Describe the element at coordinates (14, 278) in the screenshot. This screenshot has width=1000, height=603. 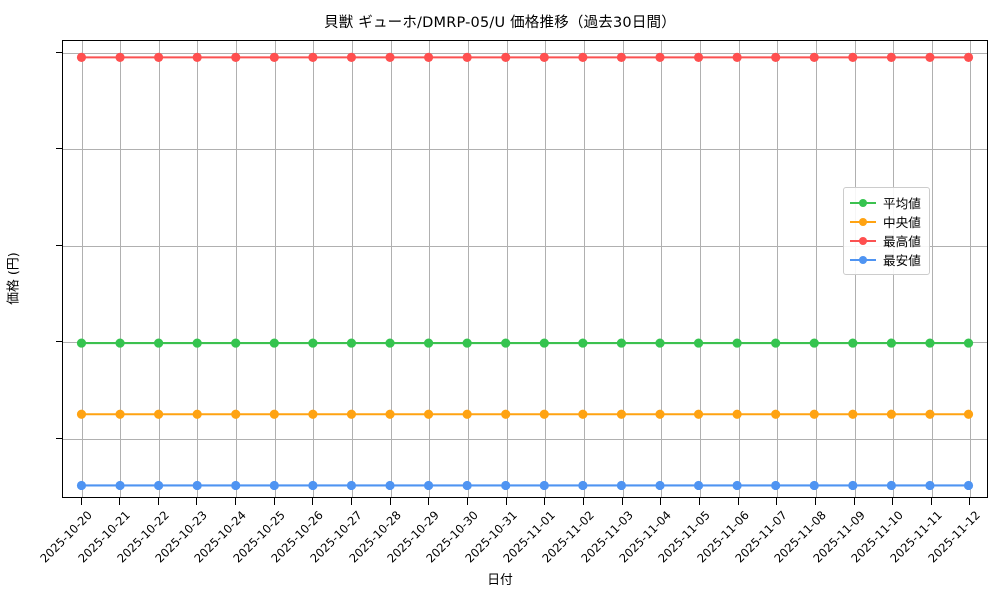
I see `y-axis-label: 価格 (円)` at that location.